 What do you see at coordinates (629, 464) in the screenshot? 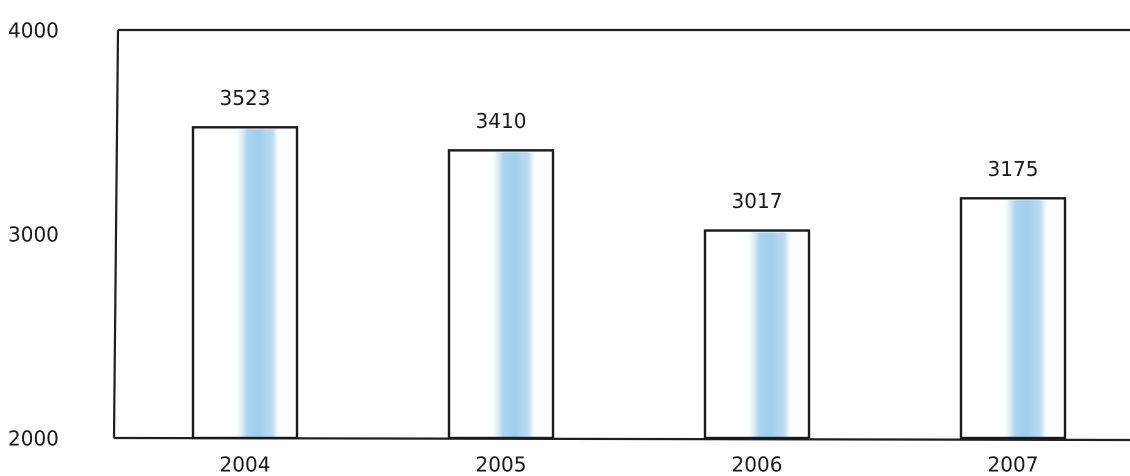
I see `x-tick-labels: 2004 2005 2006 2007` at bounding box center [629, 464].